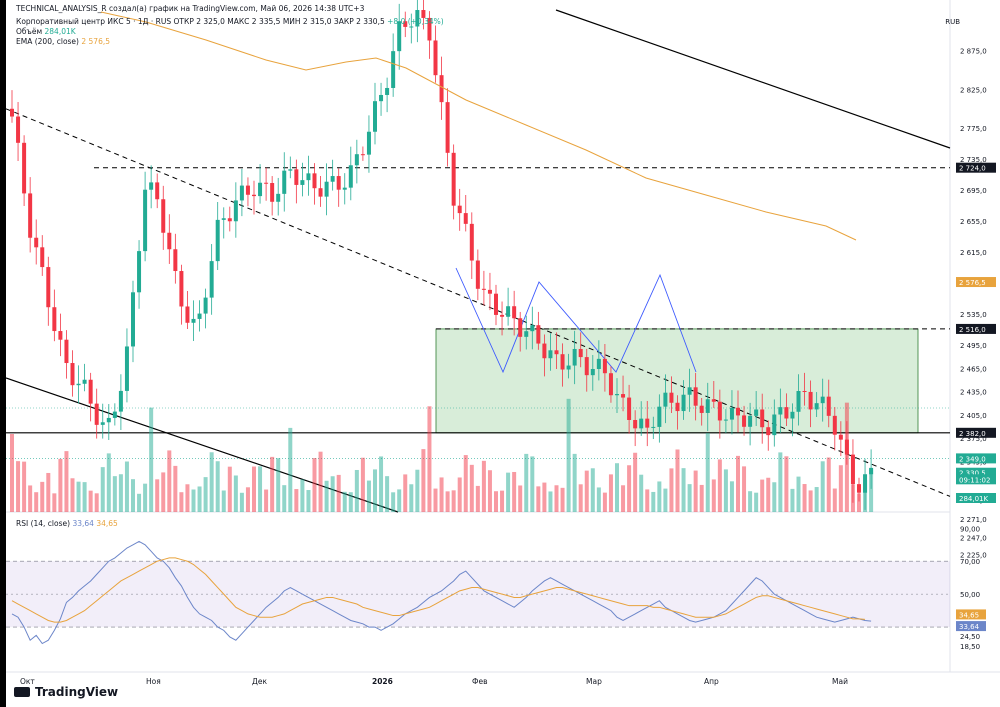 Image resolution: width=1000 pixels, height=707 pixels. Describe the element at coordinates (970, 529) in the screenshot. I see `rsi-tick-label: 90,00` at that location.